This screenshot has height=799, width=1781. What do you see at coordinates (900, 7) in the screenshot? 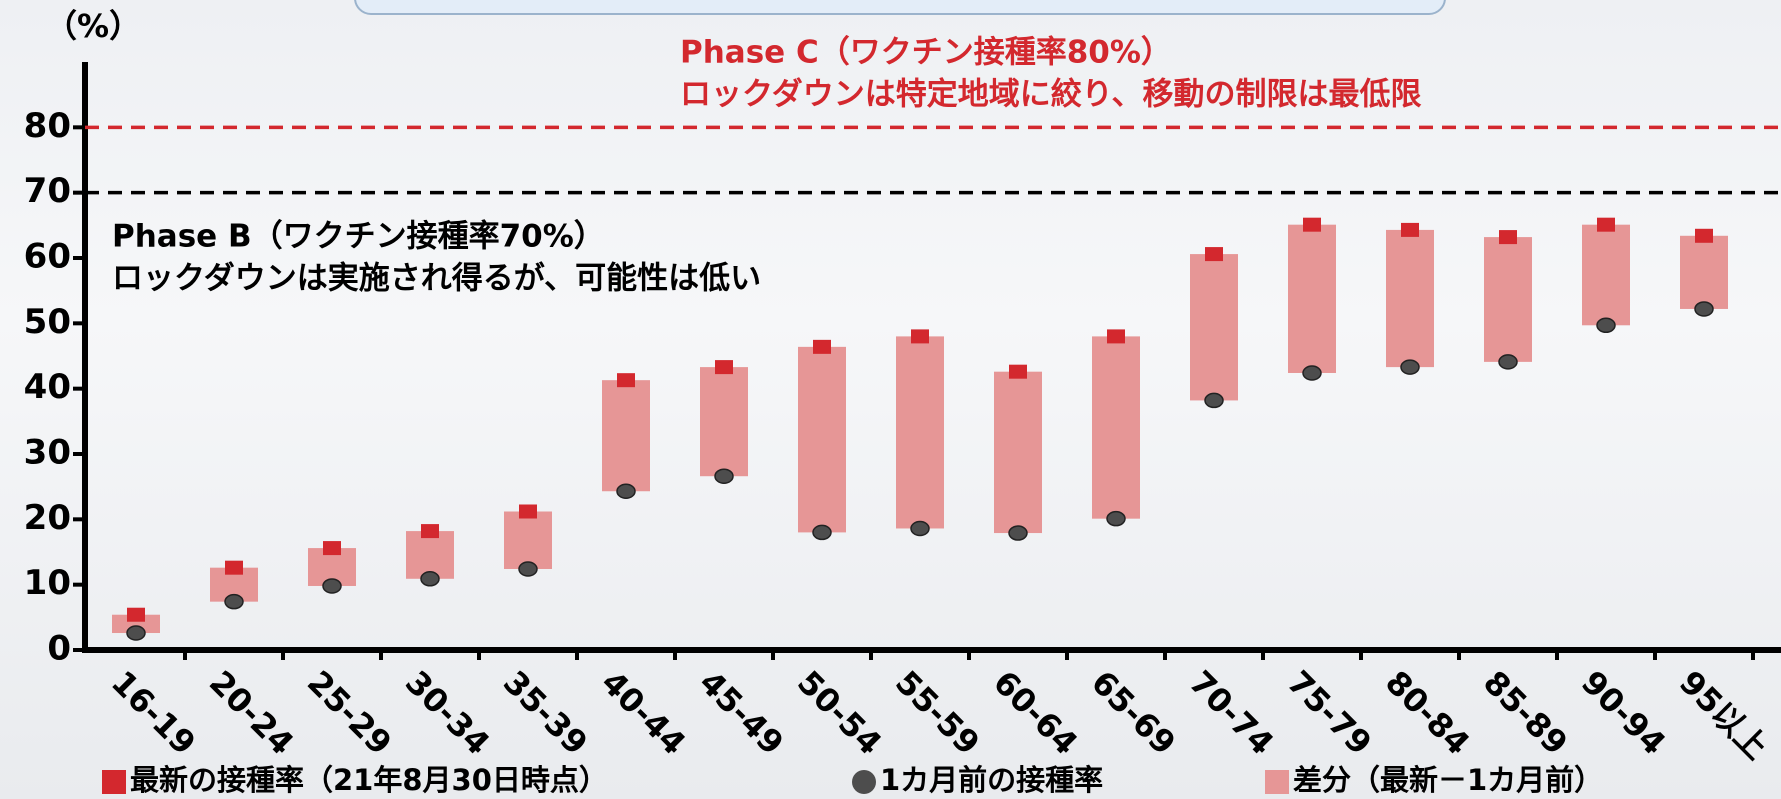
I see `header-box` at bounding box center [900, 7].